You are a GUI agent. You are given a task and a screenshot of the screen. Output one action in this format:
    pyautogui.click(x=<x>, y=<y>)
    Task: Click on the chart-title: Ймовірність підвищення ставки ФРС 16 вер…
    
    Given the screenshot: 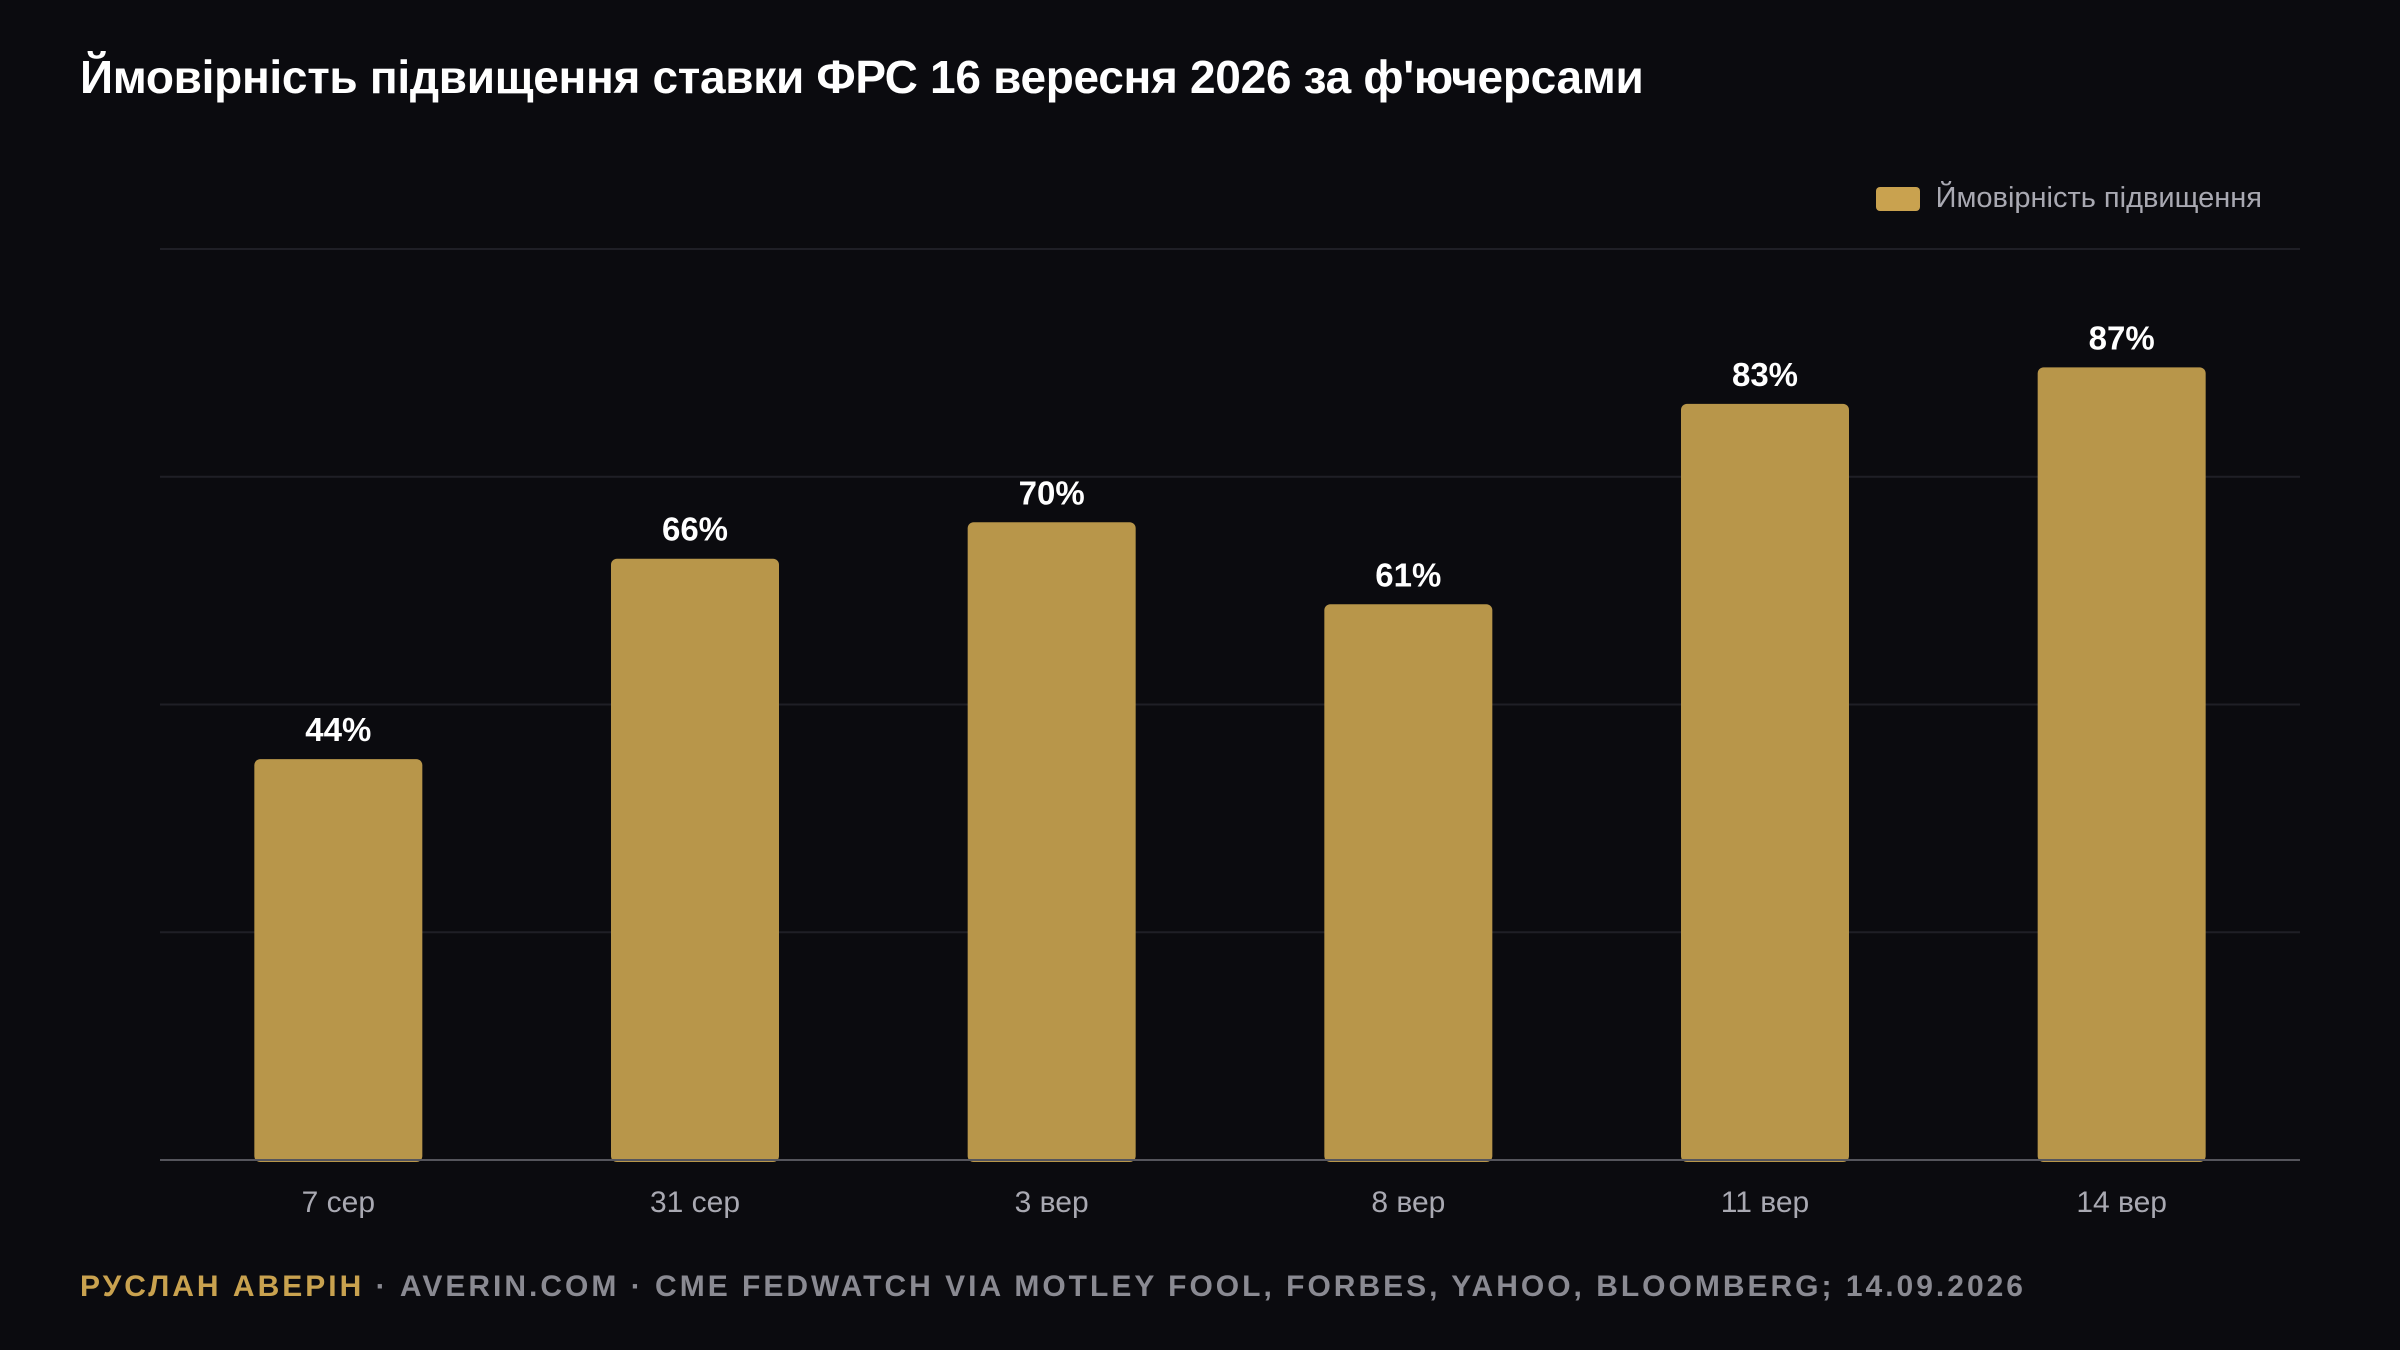 What is the action you would take?
    pyautogui.click(x=862, y=77)
    